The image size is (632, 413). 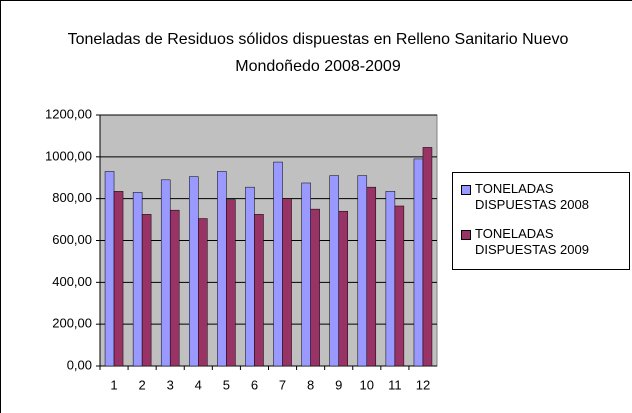 I want to click on legend-label: TONELADAS DISPUESTAS 2008, so click(x=532, y=196).